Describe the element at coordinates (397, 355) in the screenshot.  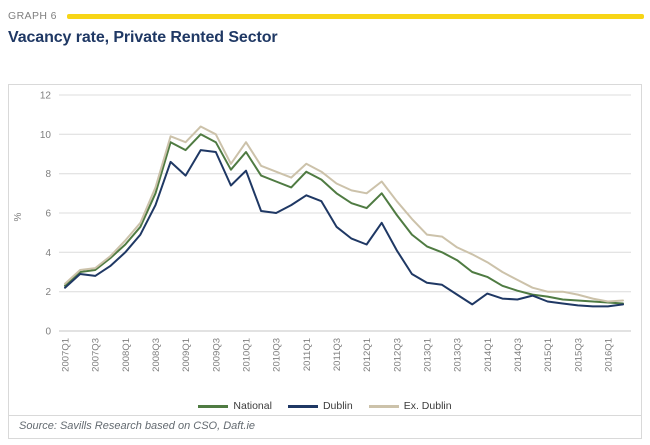
I see `x-tick-label: 2012Q3` at that location.